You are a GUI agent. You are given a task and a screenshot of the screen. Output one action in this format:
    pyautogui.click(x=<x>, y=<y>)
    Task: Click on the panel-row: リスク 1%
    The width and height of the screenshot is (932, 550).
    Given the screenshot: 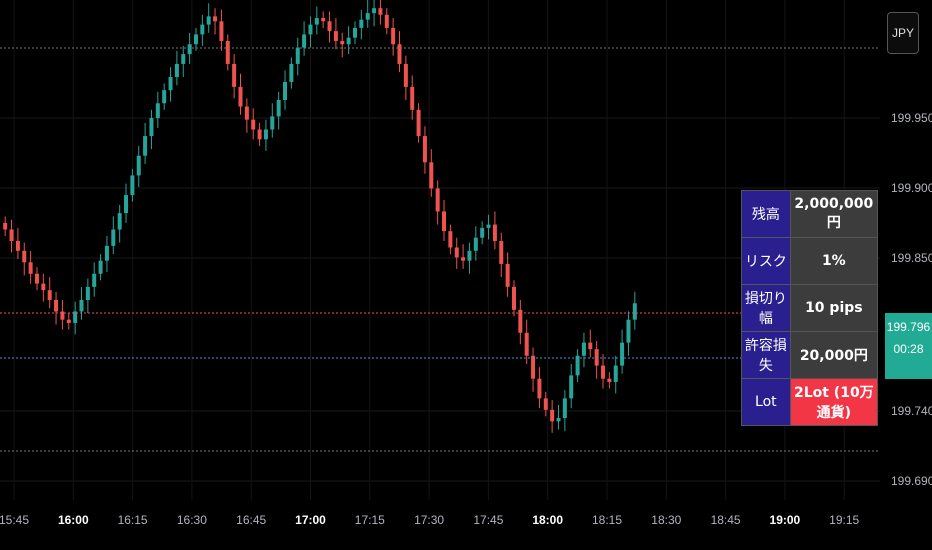 What is the action you would take?
    pyautogui.click(x=810, y=261)
    